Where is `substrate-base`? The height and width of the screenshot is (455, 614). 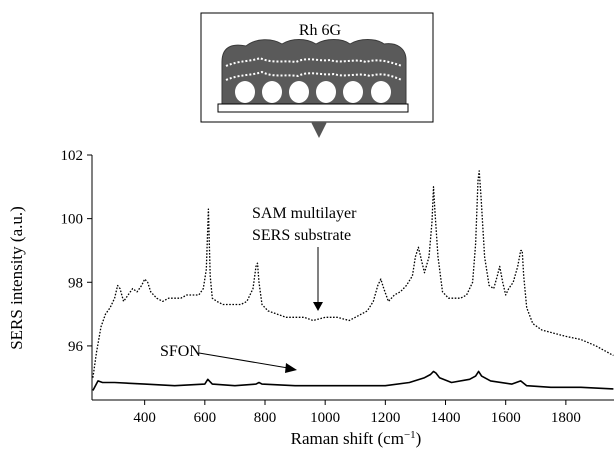 substrate-base is located at coordinates (313, 108).